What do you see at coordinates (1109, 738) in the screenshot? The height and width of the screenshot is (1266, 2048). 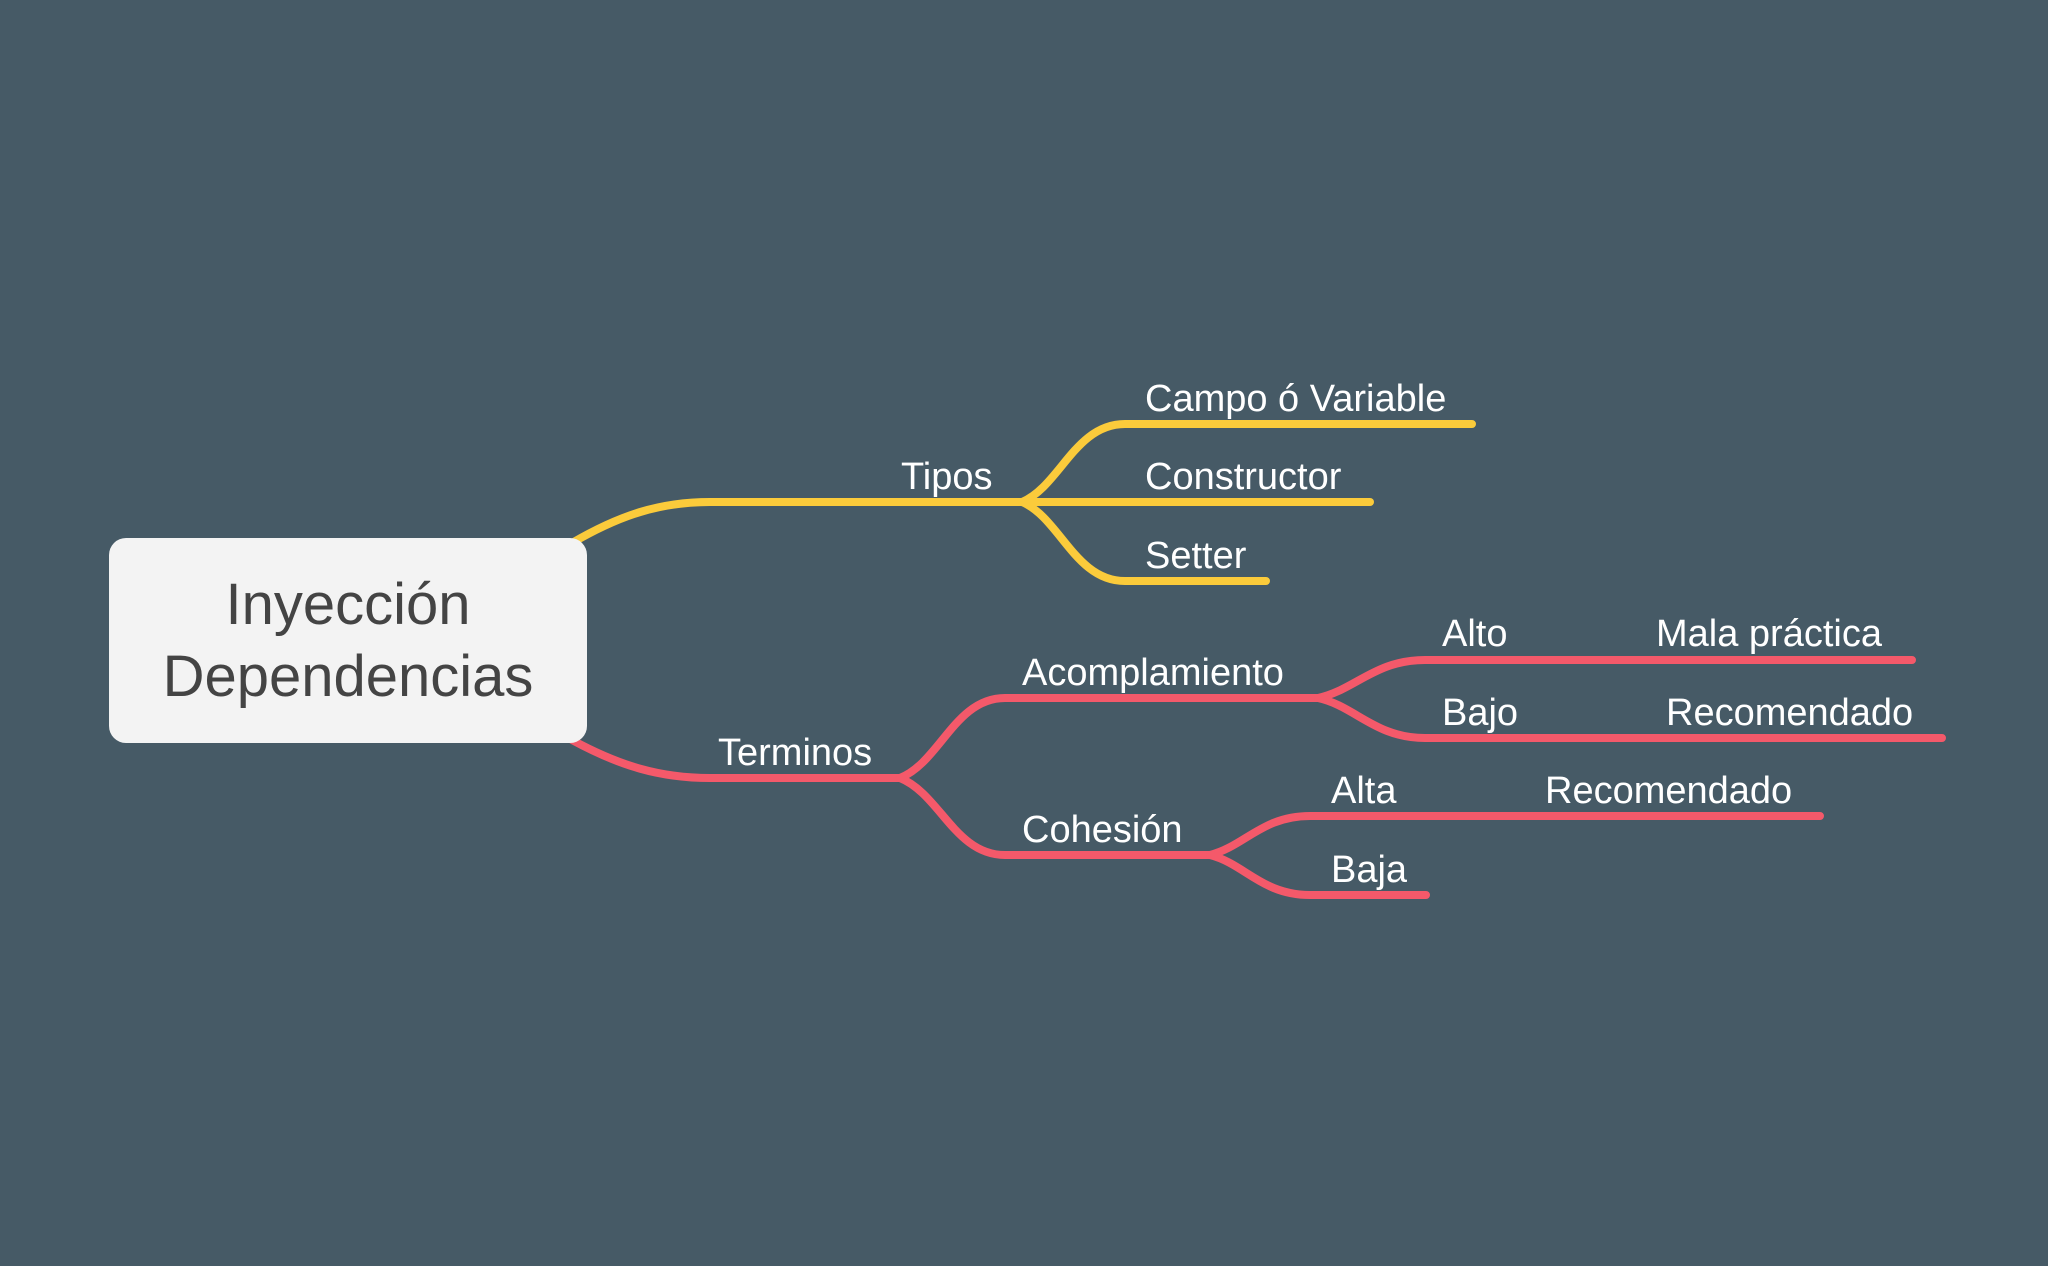 I see `connector-terminos-acomplamiento` at bounding box center [1109, 738].